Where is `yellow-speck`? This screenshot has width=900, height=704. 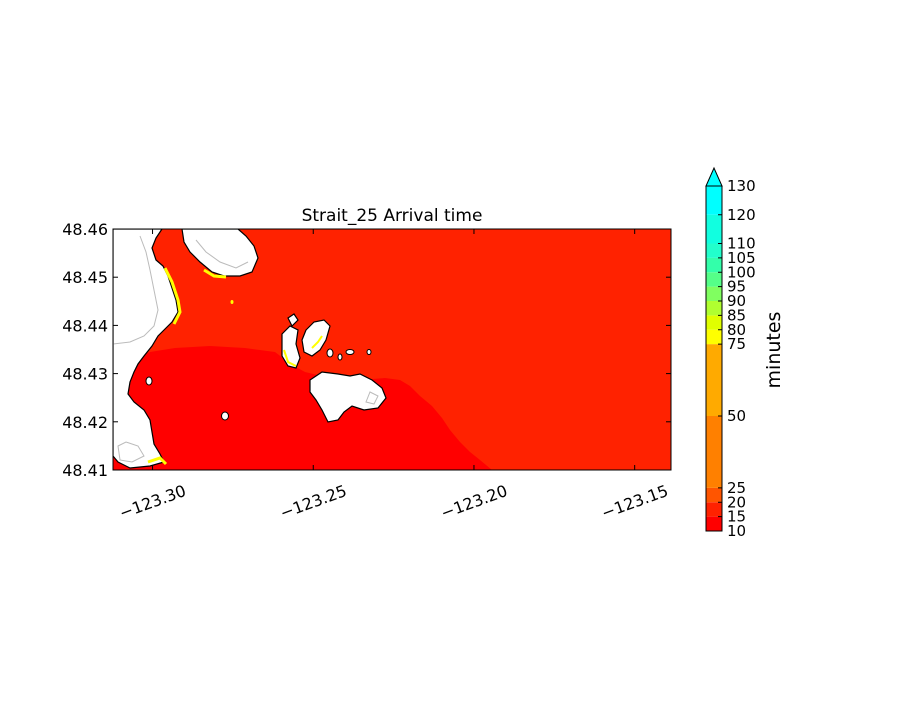 yellow-speck is located at coordinates (232, 302).